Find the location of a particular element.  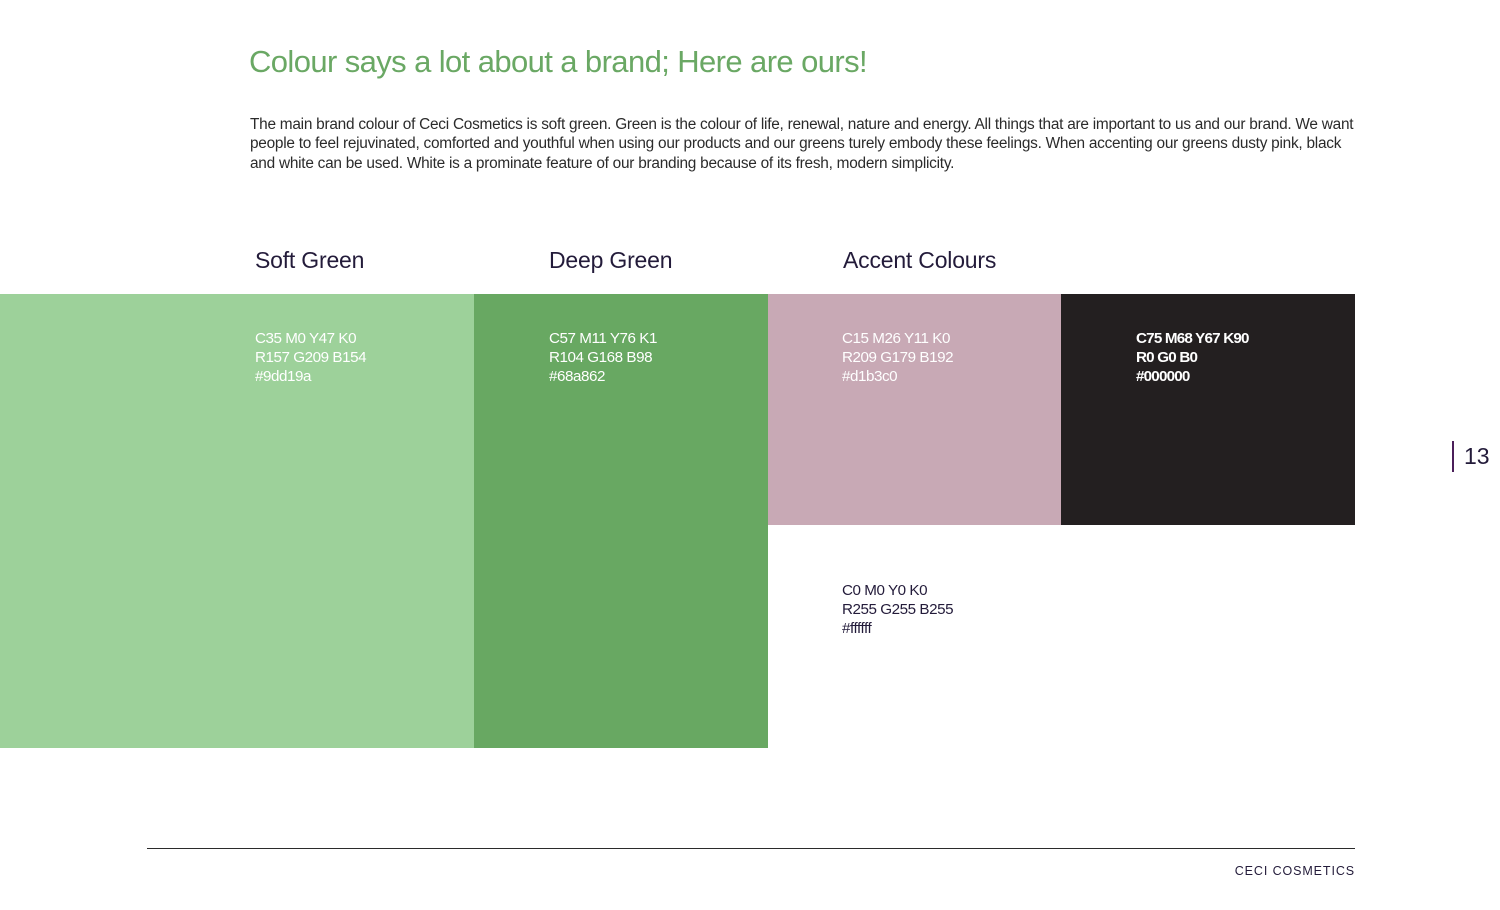

deep-green-codes: C57 M11 Y76 K1 R104 G168 B98 #68a862 is located at coordinates (603, 358).